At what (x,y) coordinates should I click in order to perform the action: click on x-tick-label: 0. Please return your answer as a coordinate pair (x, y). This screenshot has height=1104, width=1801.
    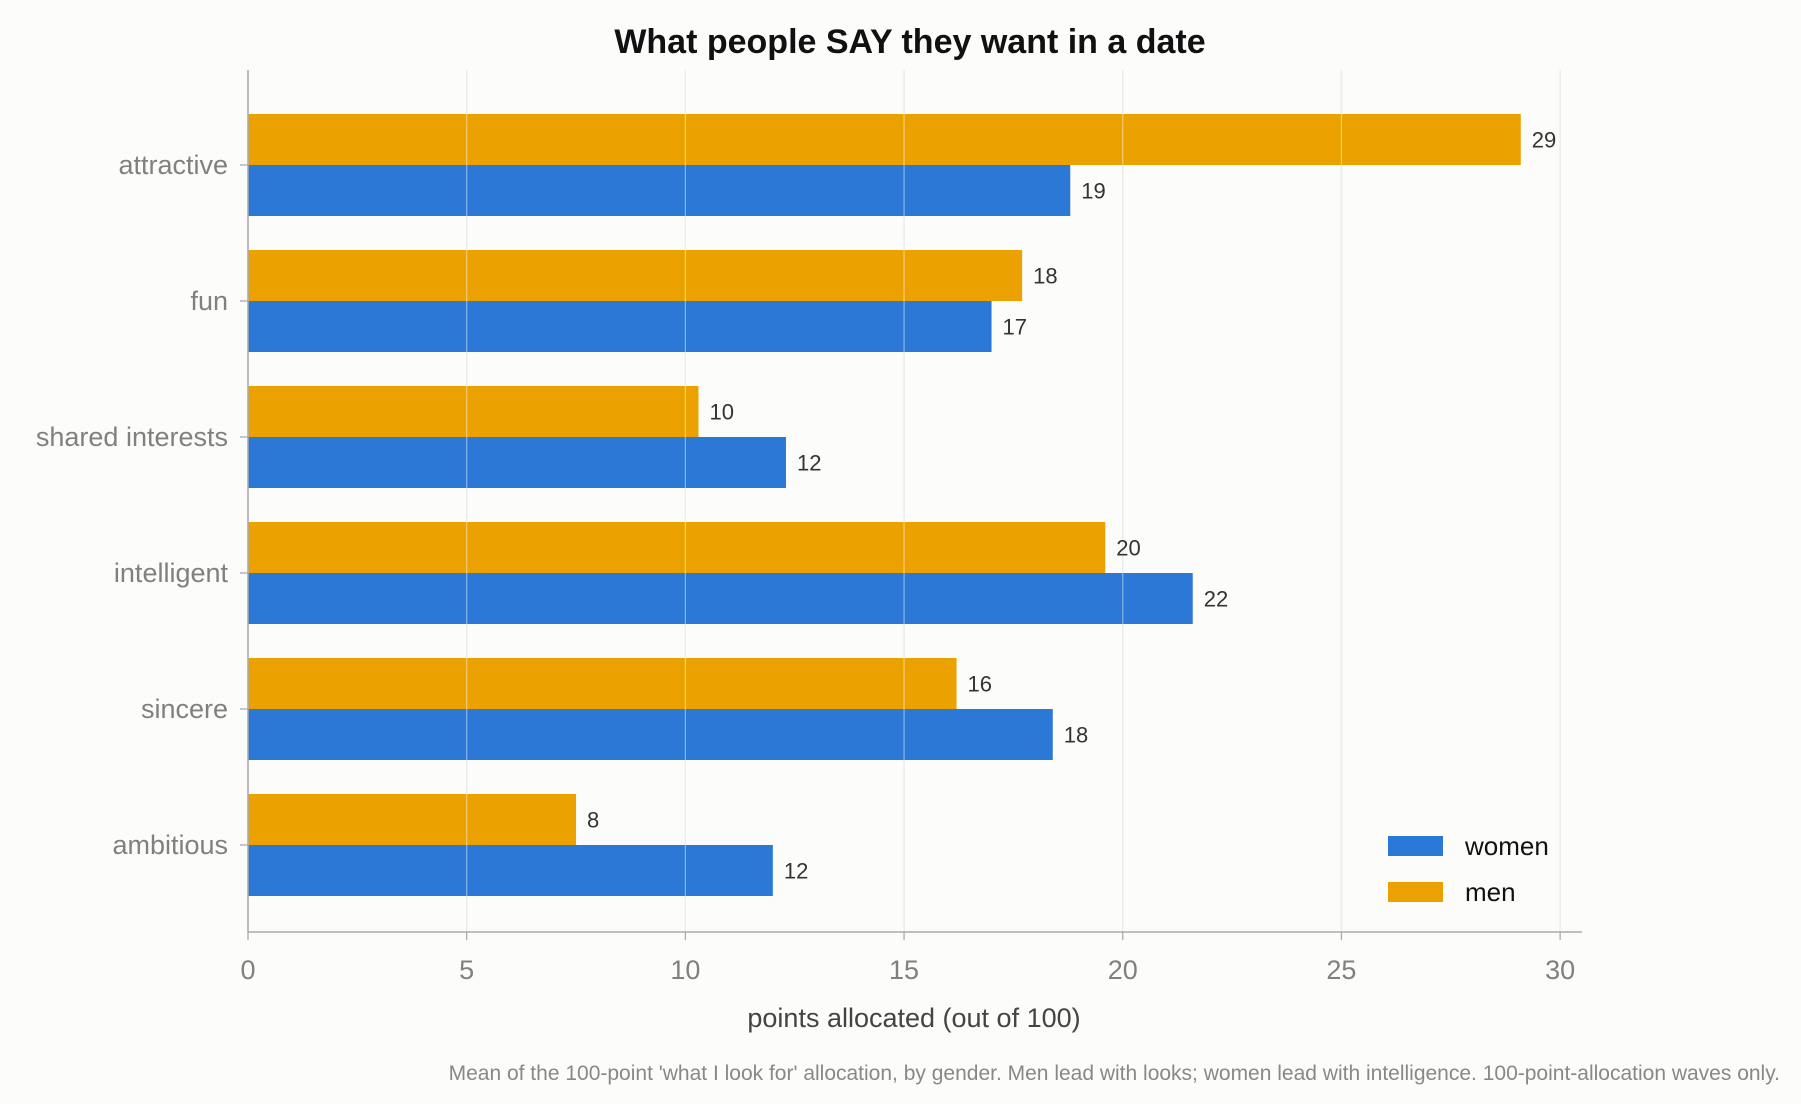
    Looking at the image, I should click on (247, 970).